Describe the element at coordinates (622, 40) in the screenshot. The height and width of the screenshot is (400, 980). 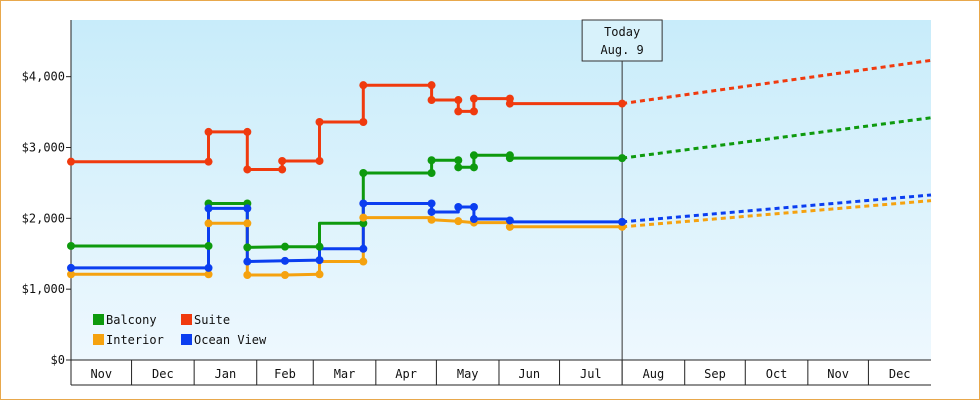
I see `today-box` at that location.